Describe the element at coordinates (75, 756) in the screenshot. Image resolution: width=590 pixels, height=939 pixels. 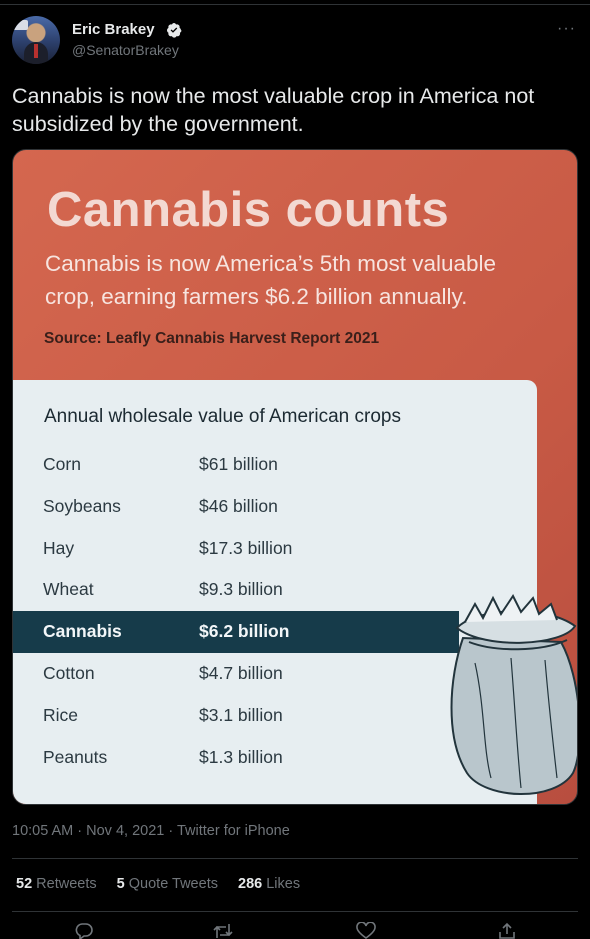
I see `crop-name: Peanuts` at that location.